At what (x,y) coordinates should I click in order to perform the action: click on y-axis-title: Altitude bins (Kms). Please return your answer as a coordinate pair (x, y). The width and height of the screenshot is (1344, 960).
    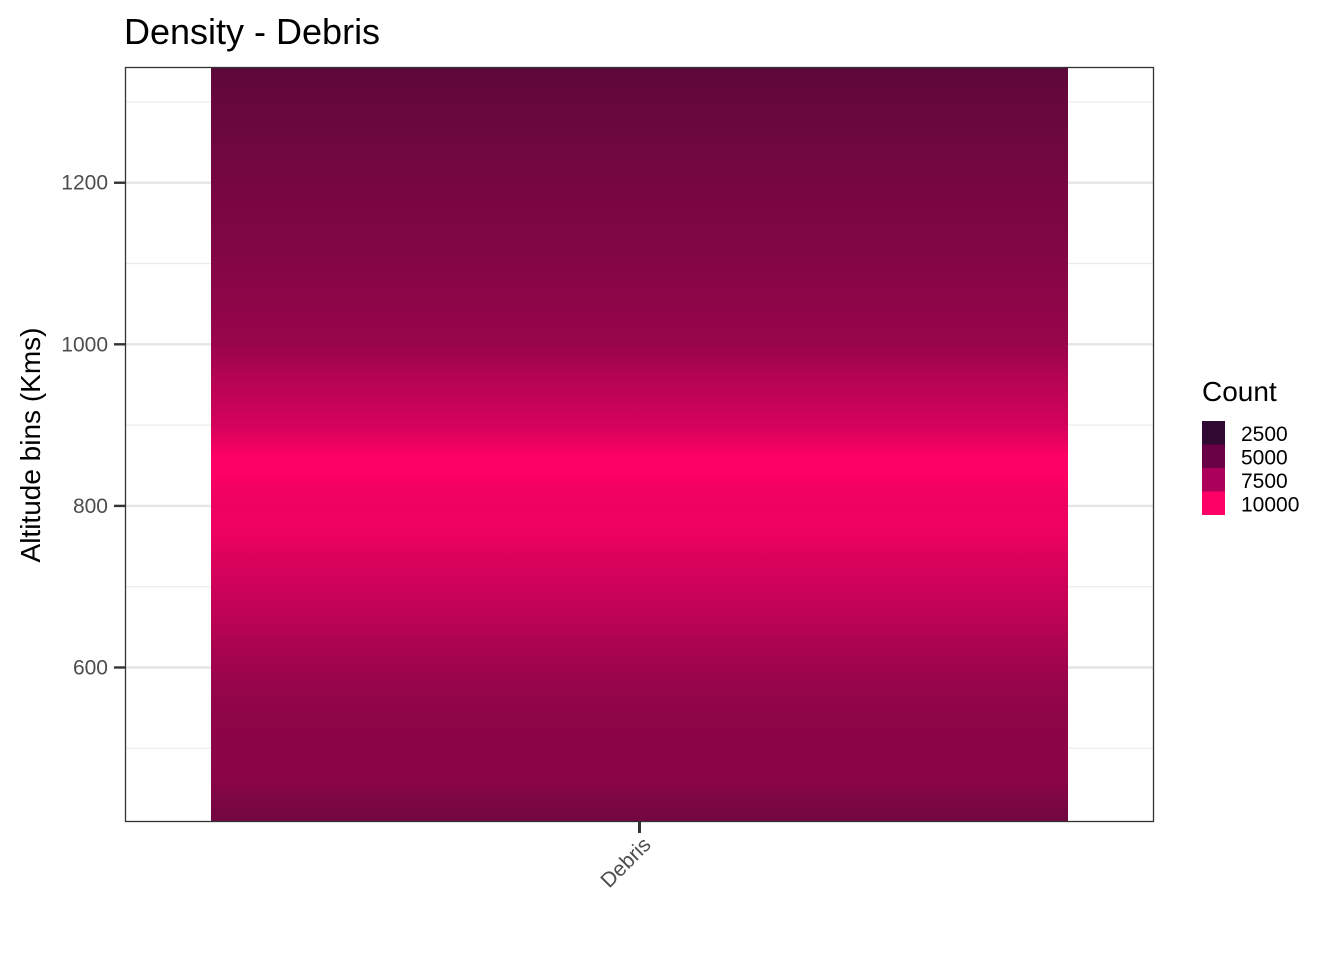
    Looking at the image, I should click on (30, 445).